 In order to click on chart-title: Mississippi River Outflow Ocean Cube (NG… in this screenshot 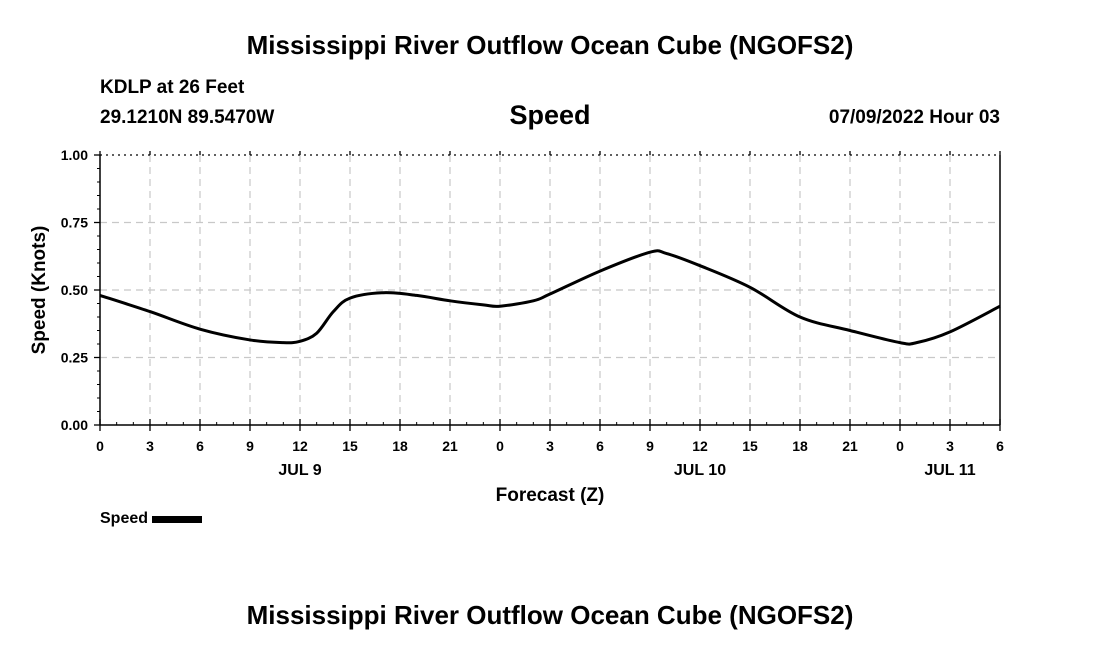, I will do `click(550, 45)`.